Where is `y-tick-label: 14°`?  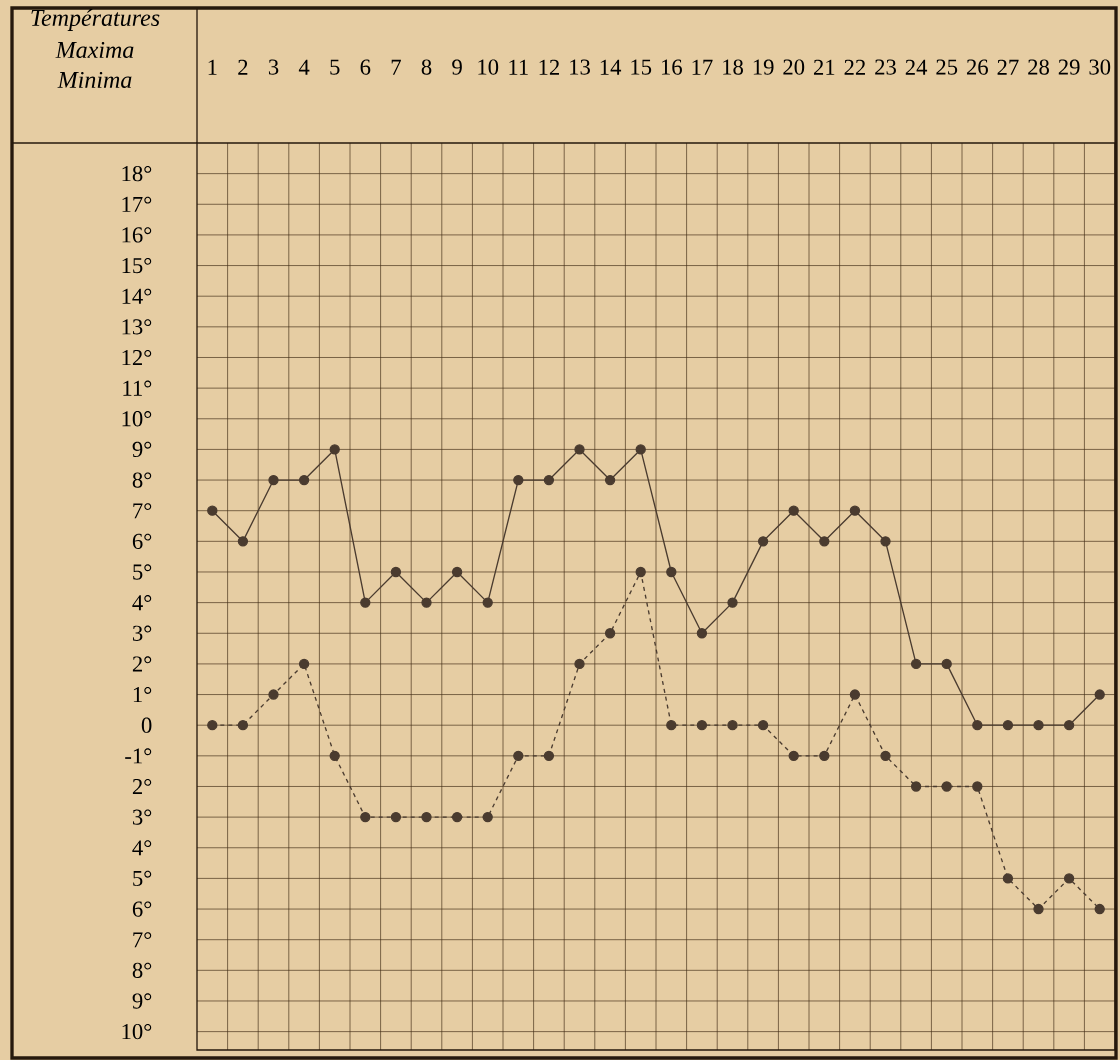 y-tick-label: 14° is located at coordinates (137, 296).